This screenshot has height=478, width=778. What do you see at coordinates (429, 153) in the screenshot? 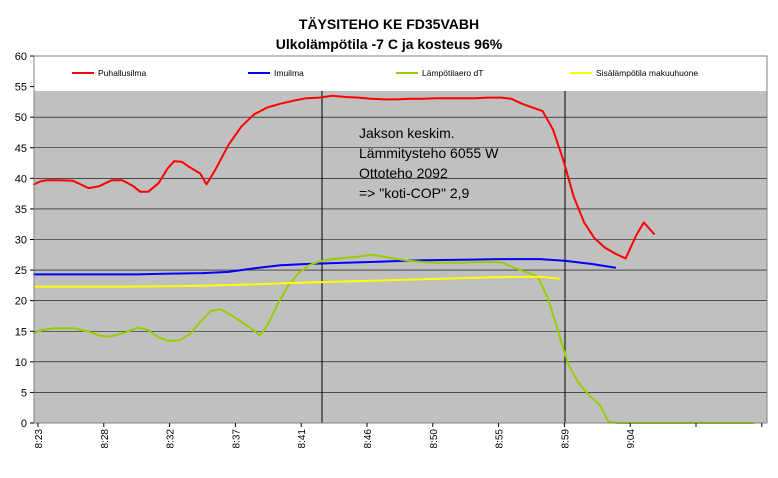
I see `annotation-line: Lämmitysteho 6055 W` at bounding box center [429, 153].